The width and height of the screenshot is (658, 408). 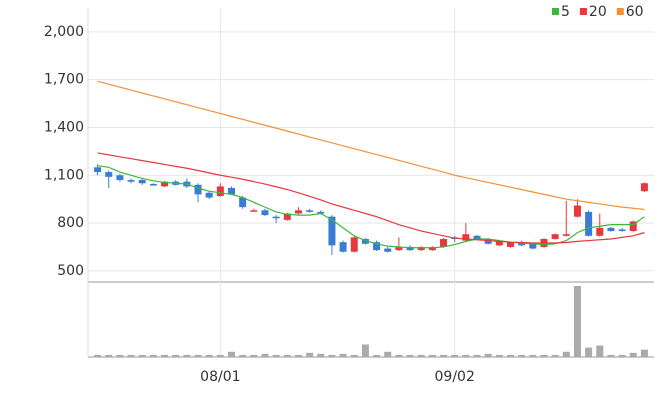 I want to click on y-tick-label: 1,700, so click(x=64, y=80).